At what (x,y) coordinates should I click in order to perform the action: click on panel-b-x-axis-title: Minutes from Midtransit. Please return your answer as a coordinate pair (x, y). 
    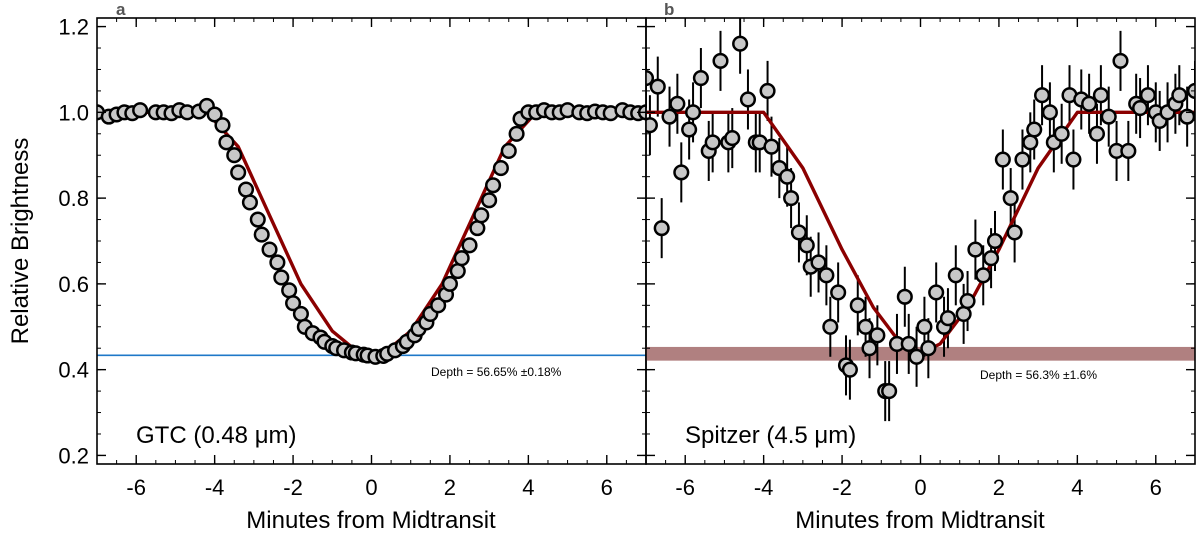
    Looking at the image, I should click on (920, 520).